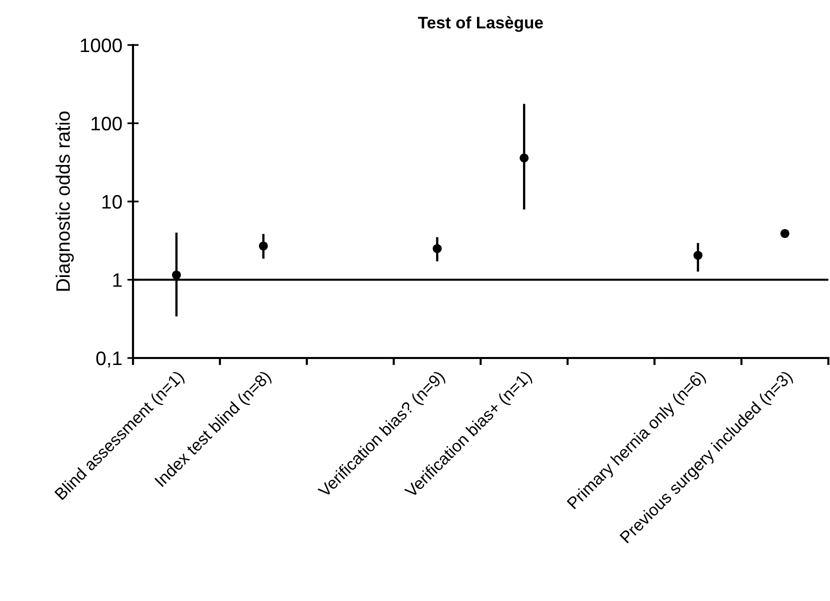 The height and width of the screenshot is (601, 830). Describe the element at coordinates (65, 201) in the screenshot. I see `y-axis-title: Diagnostic odds ratio` at that location.